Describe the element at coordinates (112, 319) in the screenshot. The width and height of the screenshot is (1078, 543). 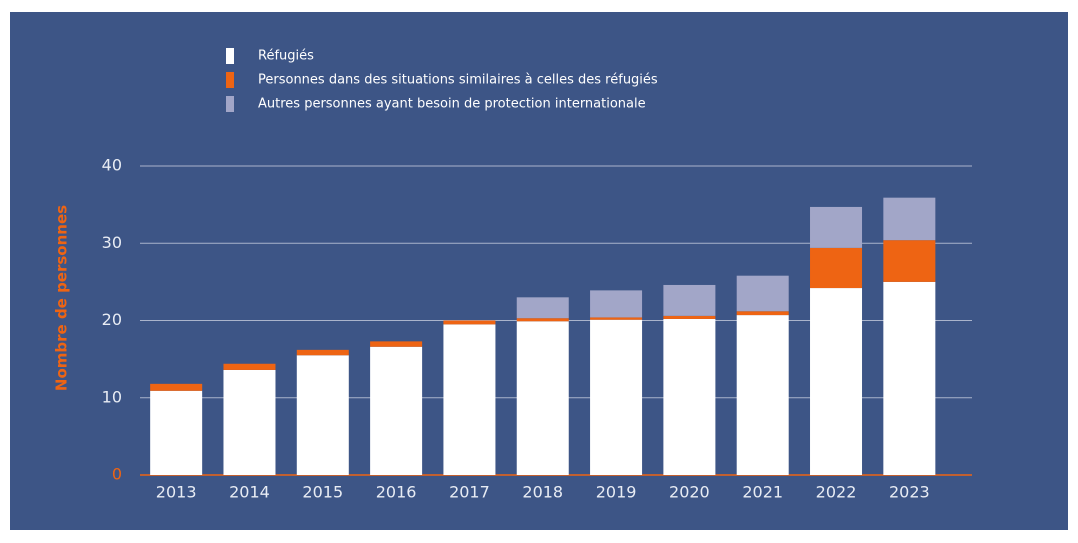
I see `y-tick-label: 20` at that location.